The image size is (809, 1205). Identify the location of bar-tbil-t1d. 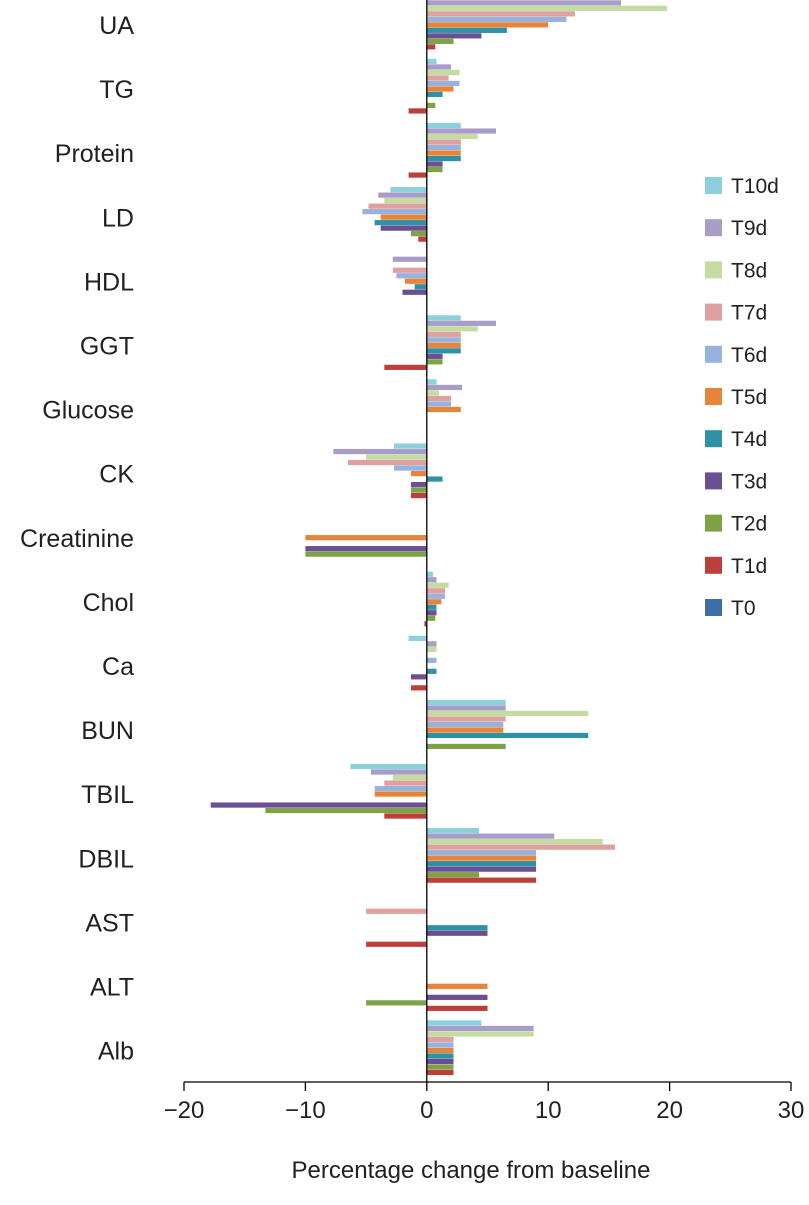
(405, 816).